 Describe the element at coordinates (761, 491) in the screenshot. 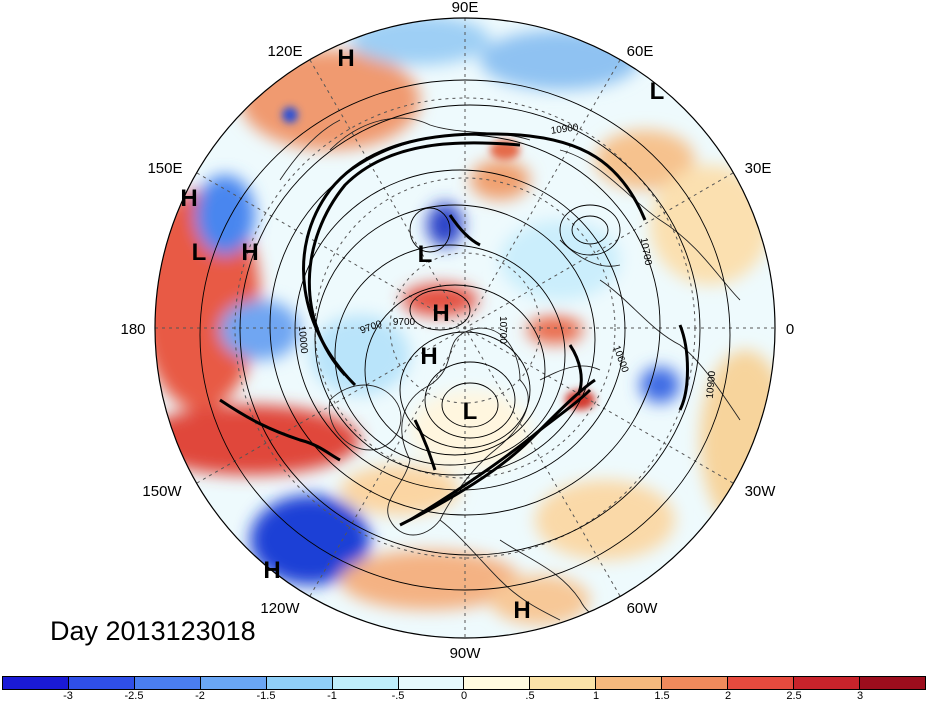

I see `lon-label-30w: 30W` at that location.